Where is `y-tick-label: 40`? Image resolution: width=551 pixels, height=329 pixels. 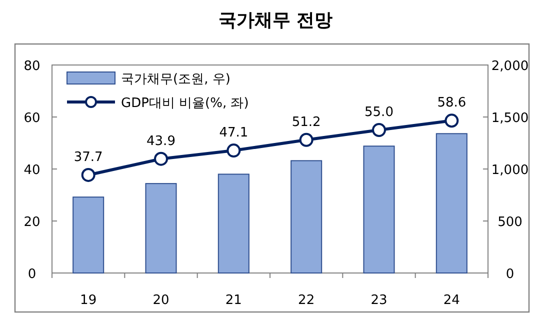 y-tick-label: 40 is located at coordinates (32, 170).